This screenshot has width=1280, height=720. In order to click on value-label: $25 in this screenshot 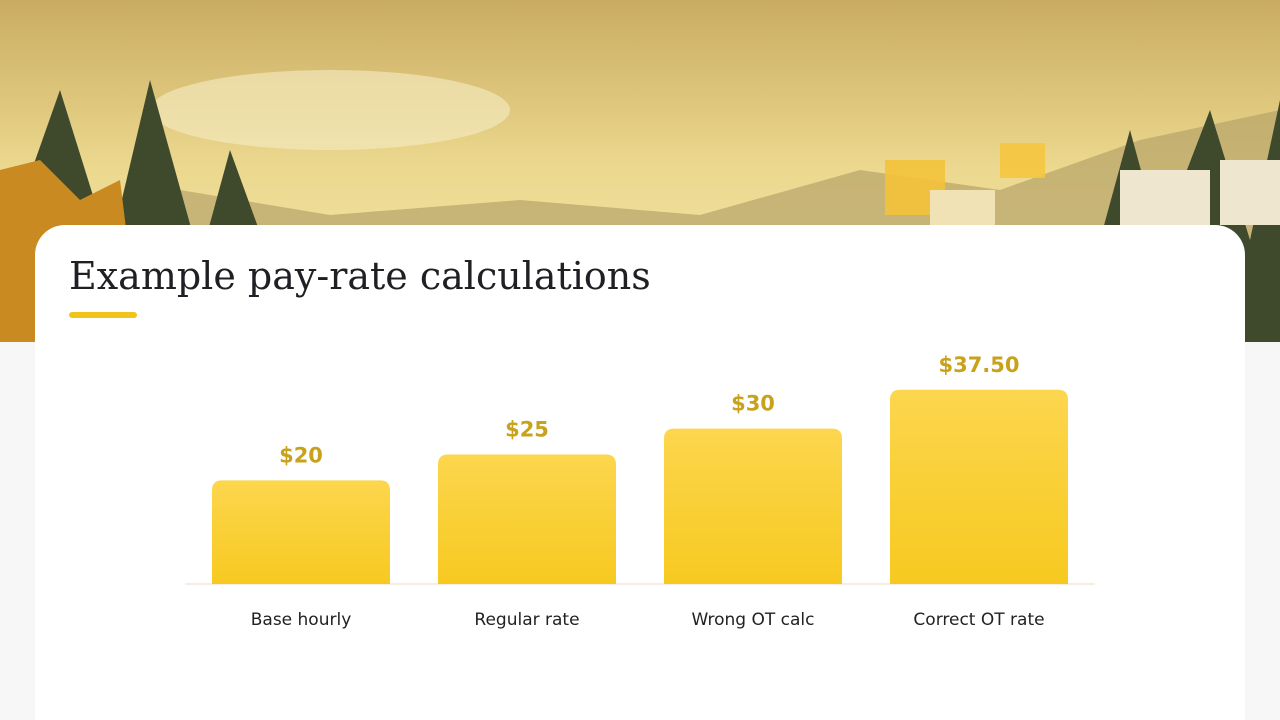, I will do `click(527, 430)`.